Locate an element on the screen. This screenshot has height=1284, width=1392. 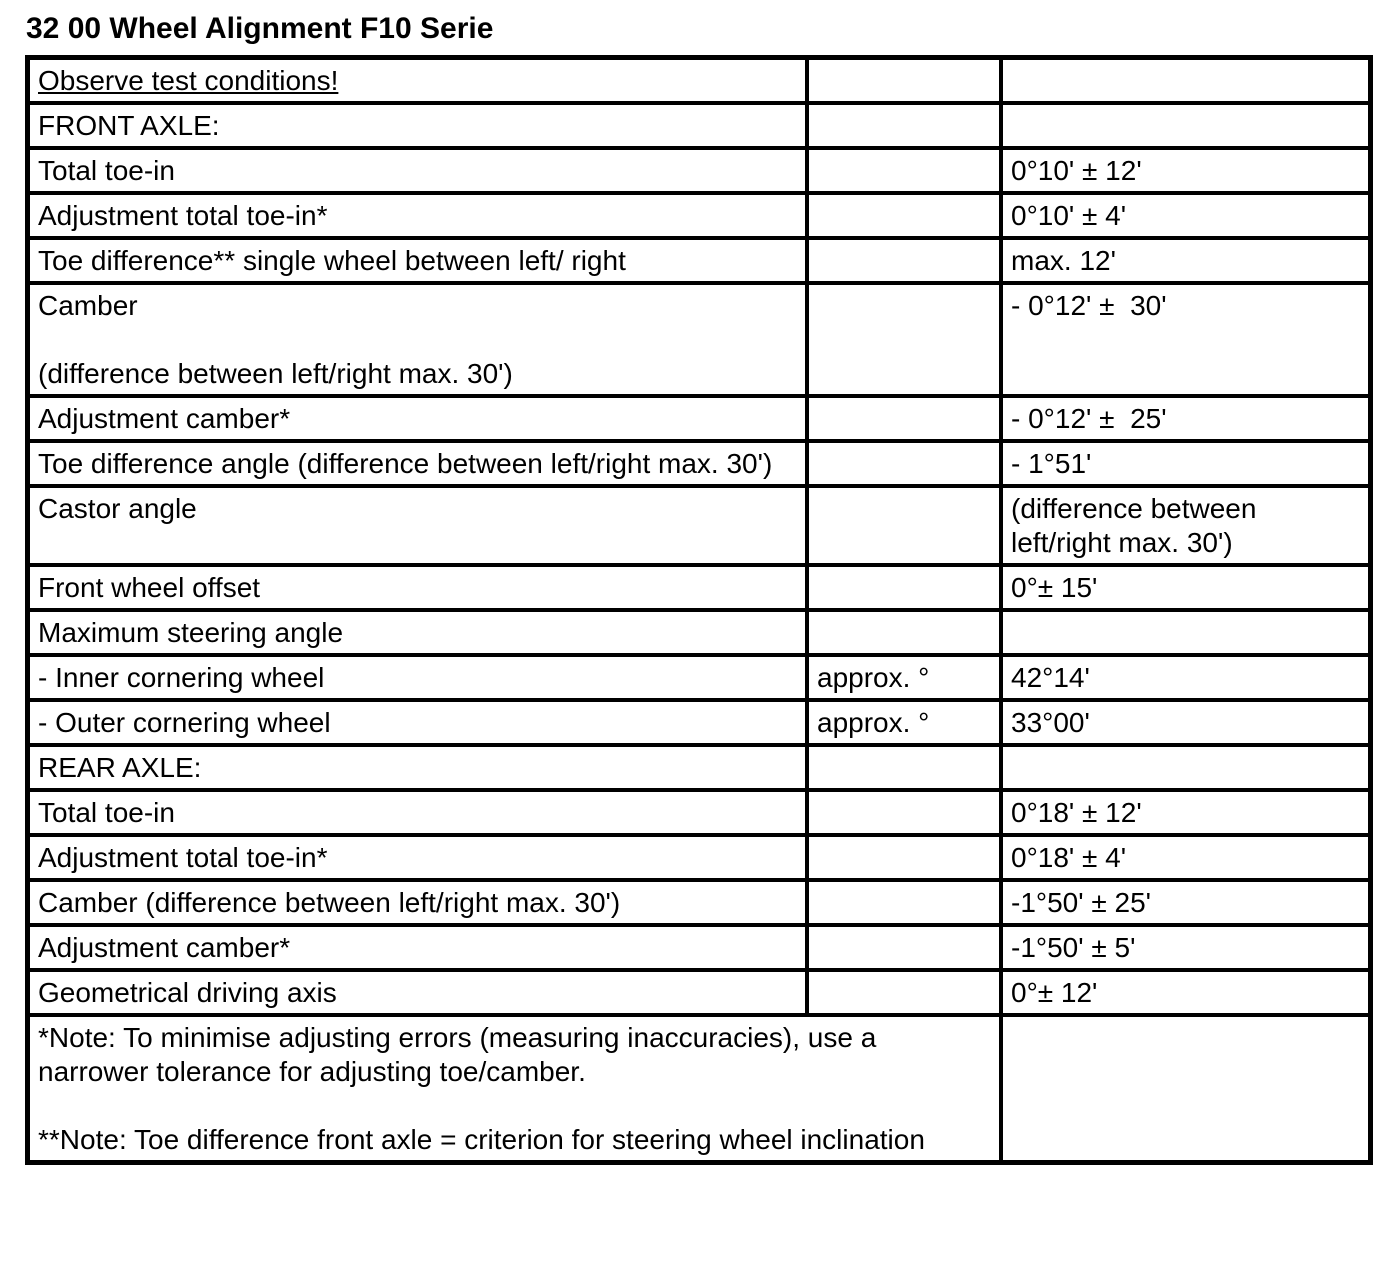
page-title: 32 00 Wheel Alignment F10 Serie is located at coordinates (260, 28).